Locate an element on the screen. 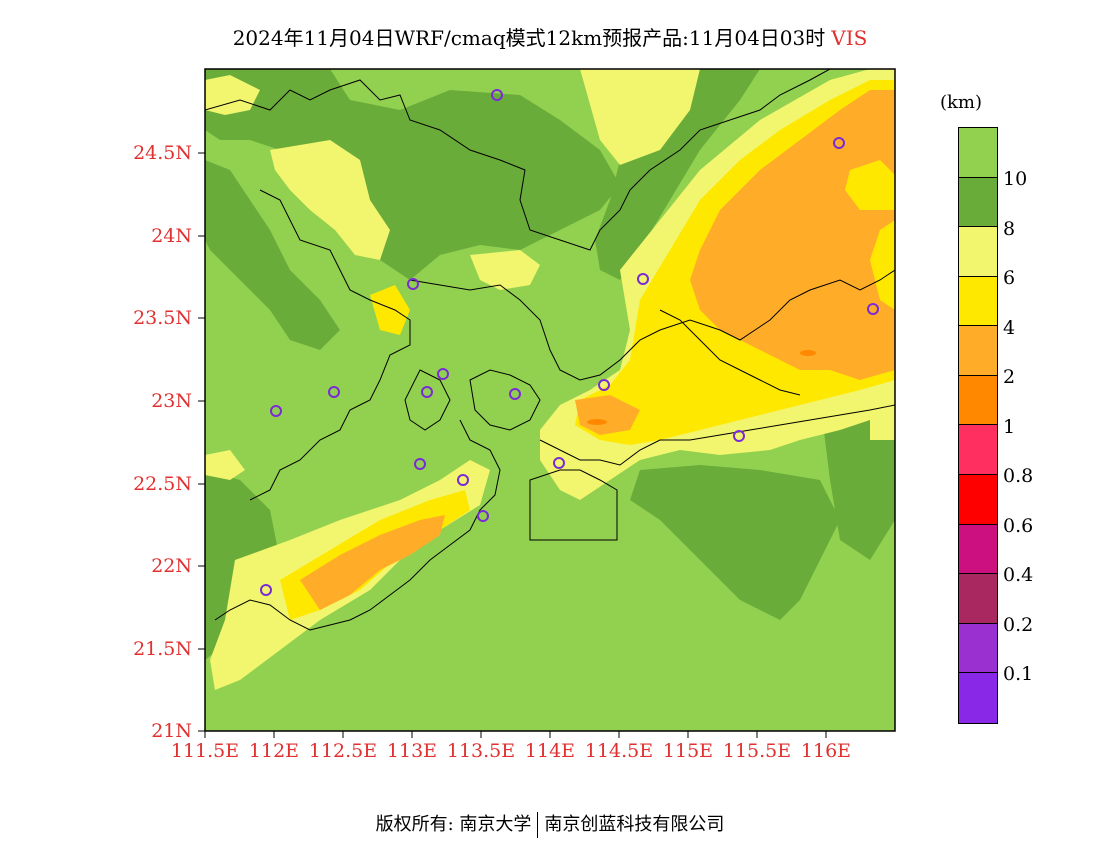  lon-label-113-5: 113.5E is located at coordinates (481, 751).